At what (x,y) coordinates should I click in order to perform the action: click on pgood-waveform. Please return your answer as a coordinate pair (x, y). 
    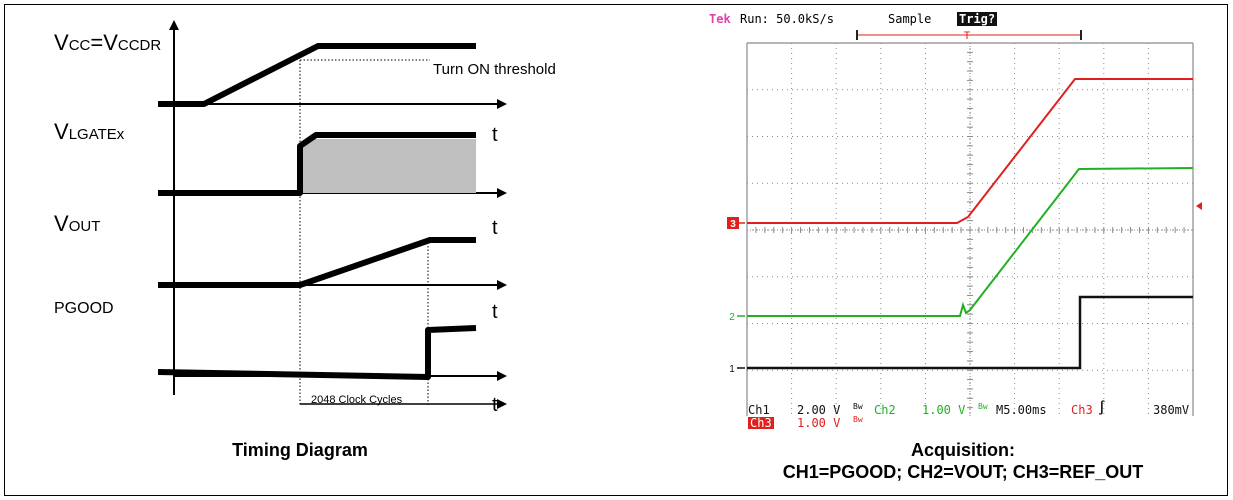
    Looking at the image, I should click on (317, 352).